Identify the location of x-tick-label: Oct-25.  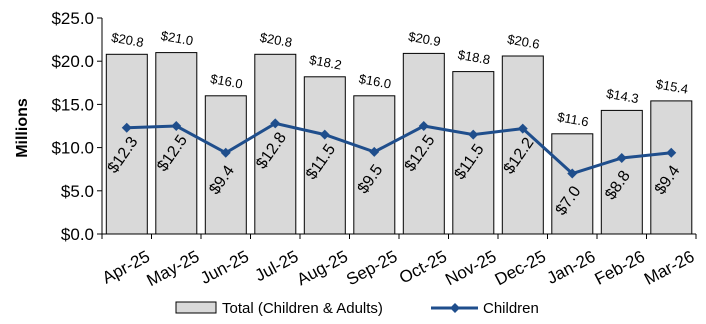
(423, 267).